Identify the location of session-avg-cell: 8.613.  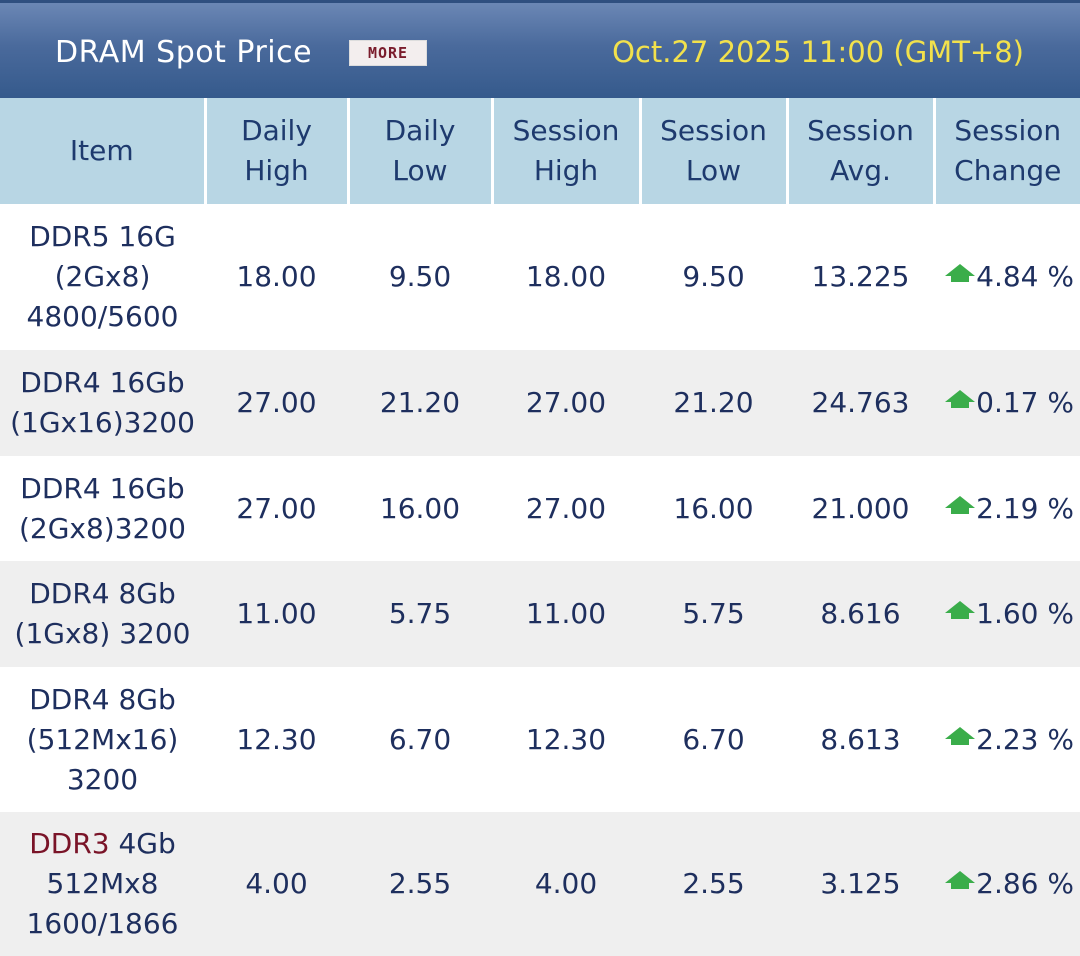
(860, 739).